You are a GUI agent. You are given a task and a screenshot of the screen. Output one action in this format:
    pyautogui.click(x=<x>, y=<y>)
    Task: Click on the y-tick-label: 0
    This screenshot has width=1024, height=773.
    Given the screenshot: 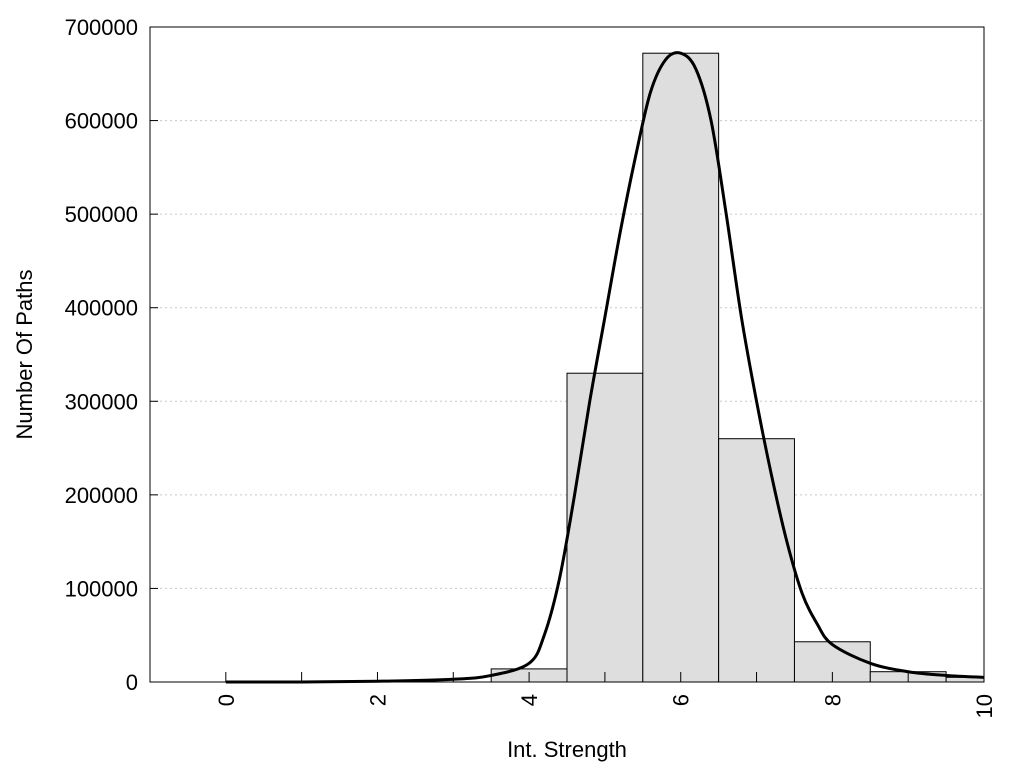 What is the action you would take?
    pyautogui.click(x=132, y=682)
    